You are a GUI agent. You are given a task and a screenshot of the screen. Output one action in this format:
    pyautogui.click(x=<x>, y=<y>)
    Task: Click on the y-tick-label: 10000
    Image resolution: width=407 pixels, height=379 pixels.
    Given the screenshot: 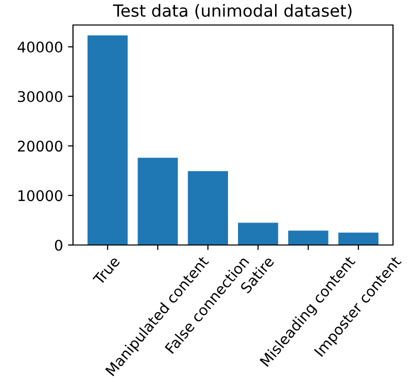 What is the action you would take?
    pyautogui.click(x=40, y=196)
    